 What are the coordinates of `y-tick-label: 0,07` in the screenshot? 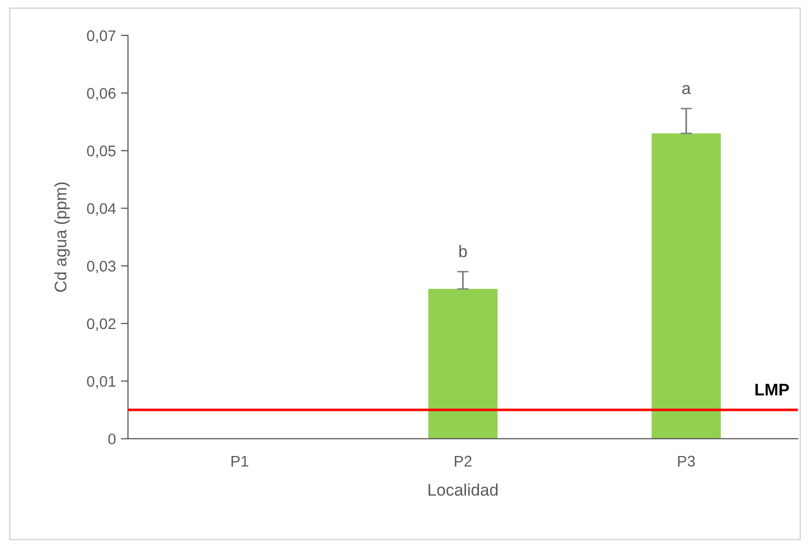 It's located at (101, 36).